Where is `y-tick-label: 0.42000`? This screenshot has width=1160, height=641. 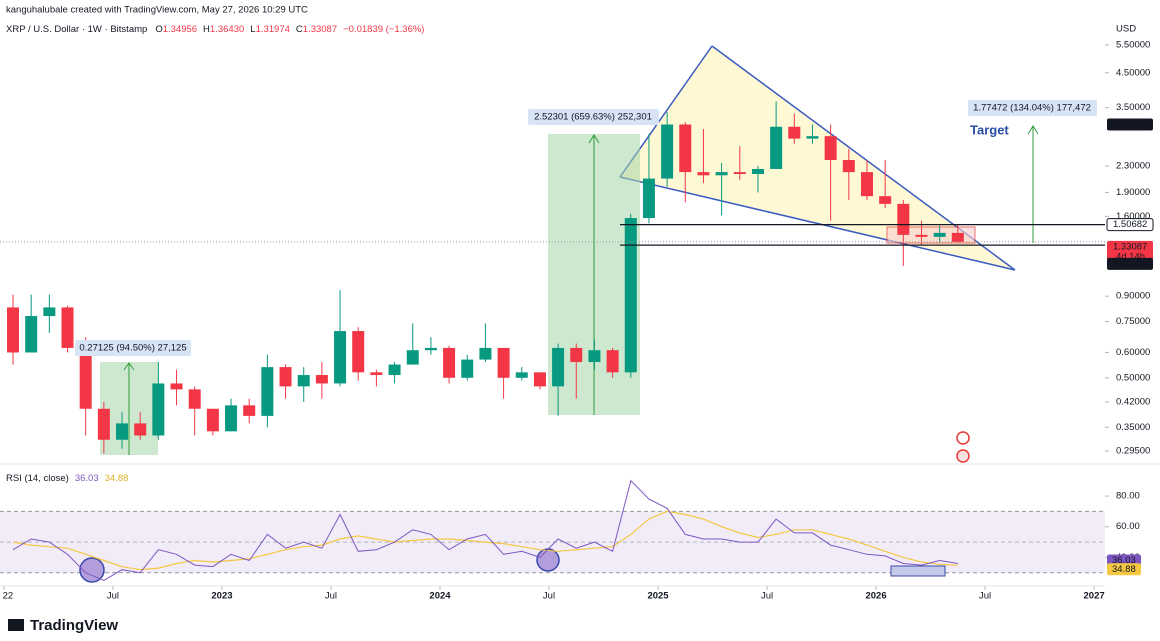 y-tick-label: 0.42000 is located at coordinates (1133, 402).